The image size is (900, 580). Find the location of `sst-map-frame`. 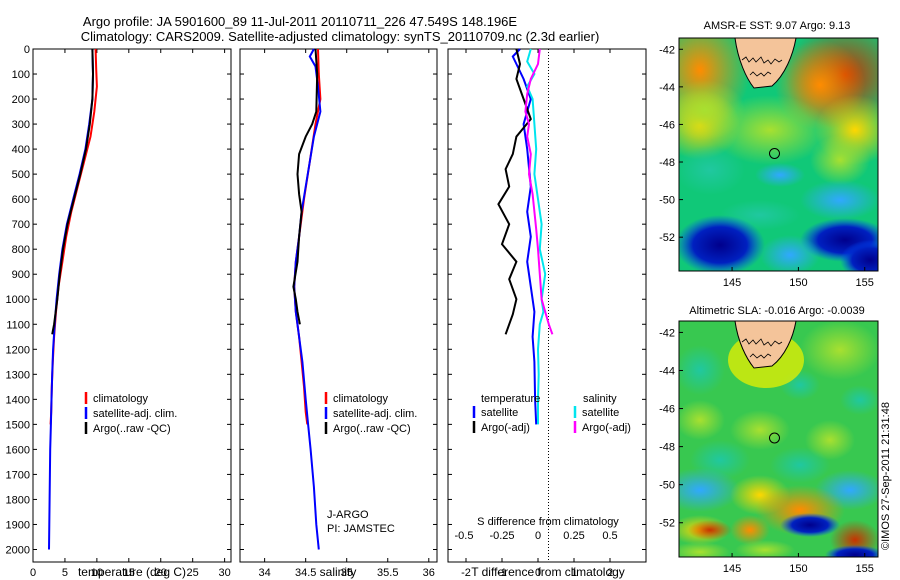

sst-map-frame is located at coordinates (778, 154).